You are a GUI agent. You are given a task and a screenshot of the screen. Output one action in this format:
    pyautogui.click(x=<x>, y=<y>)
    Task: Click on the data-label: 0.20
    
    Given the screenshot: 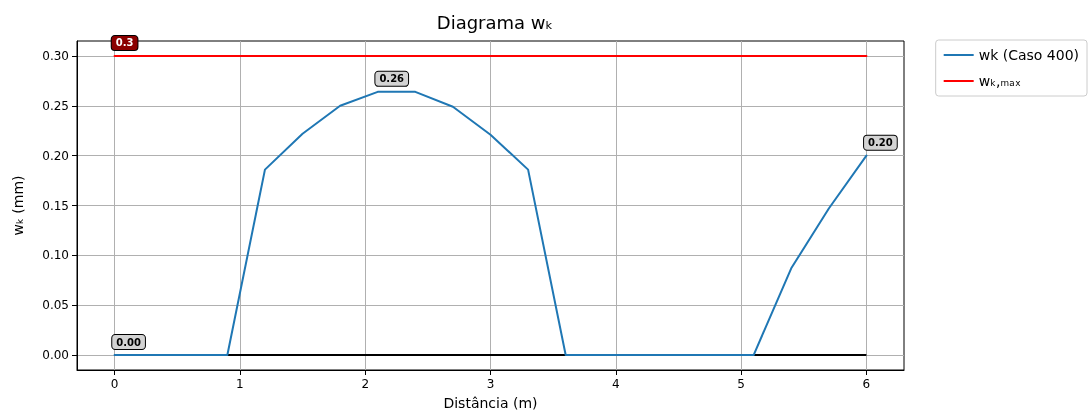 What is the action you would take?
    pyautogui.click(x=880, y=143)
    